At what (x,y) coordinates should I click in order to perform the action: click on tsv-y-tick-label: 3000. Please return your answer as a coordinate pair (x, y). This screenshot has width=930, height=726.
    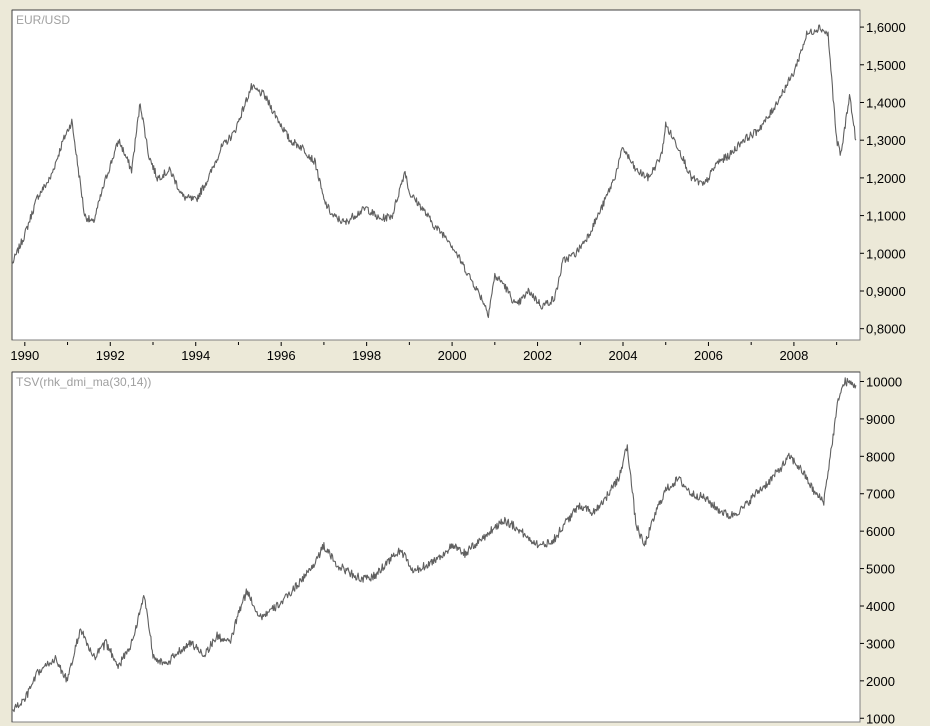
    Looking at the image, I should click on (880, 643).